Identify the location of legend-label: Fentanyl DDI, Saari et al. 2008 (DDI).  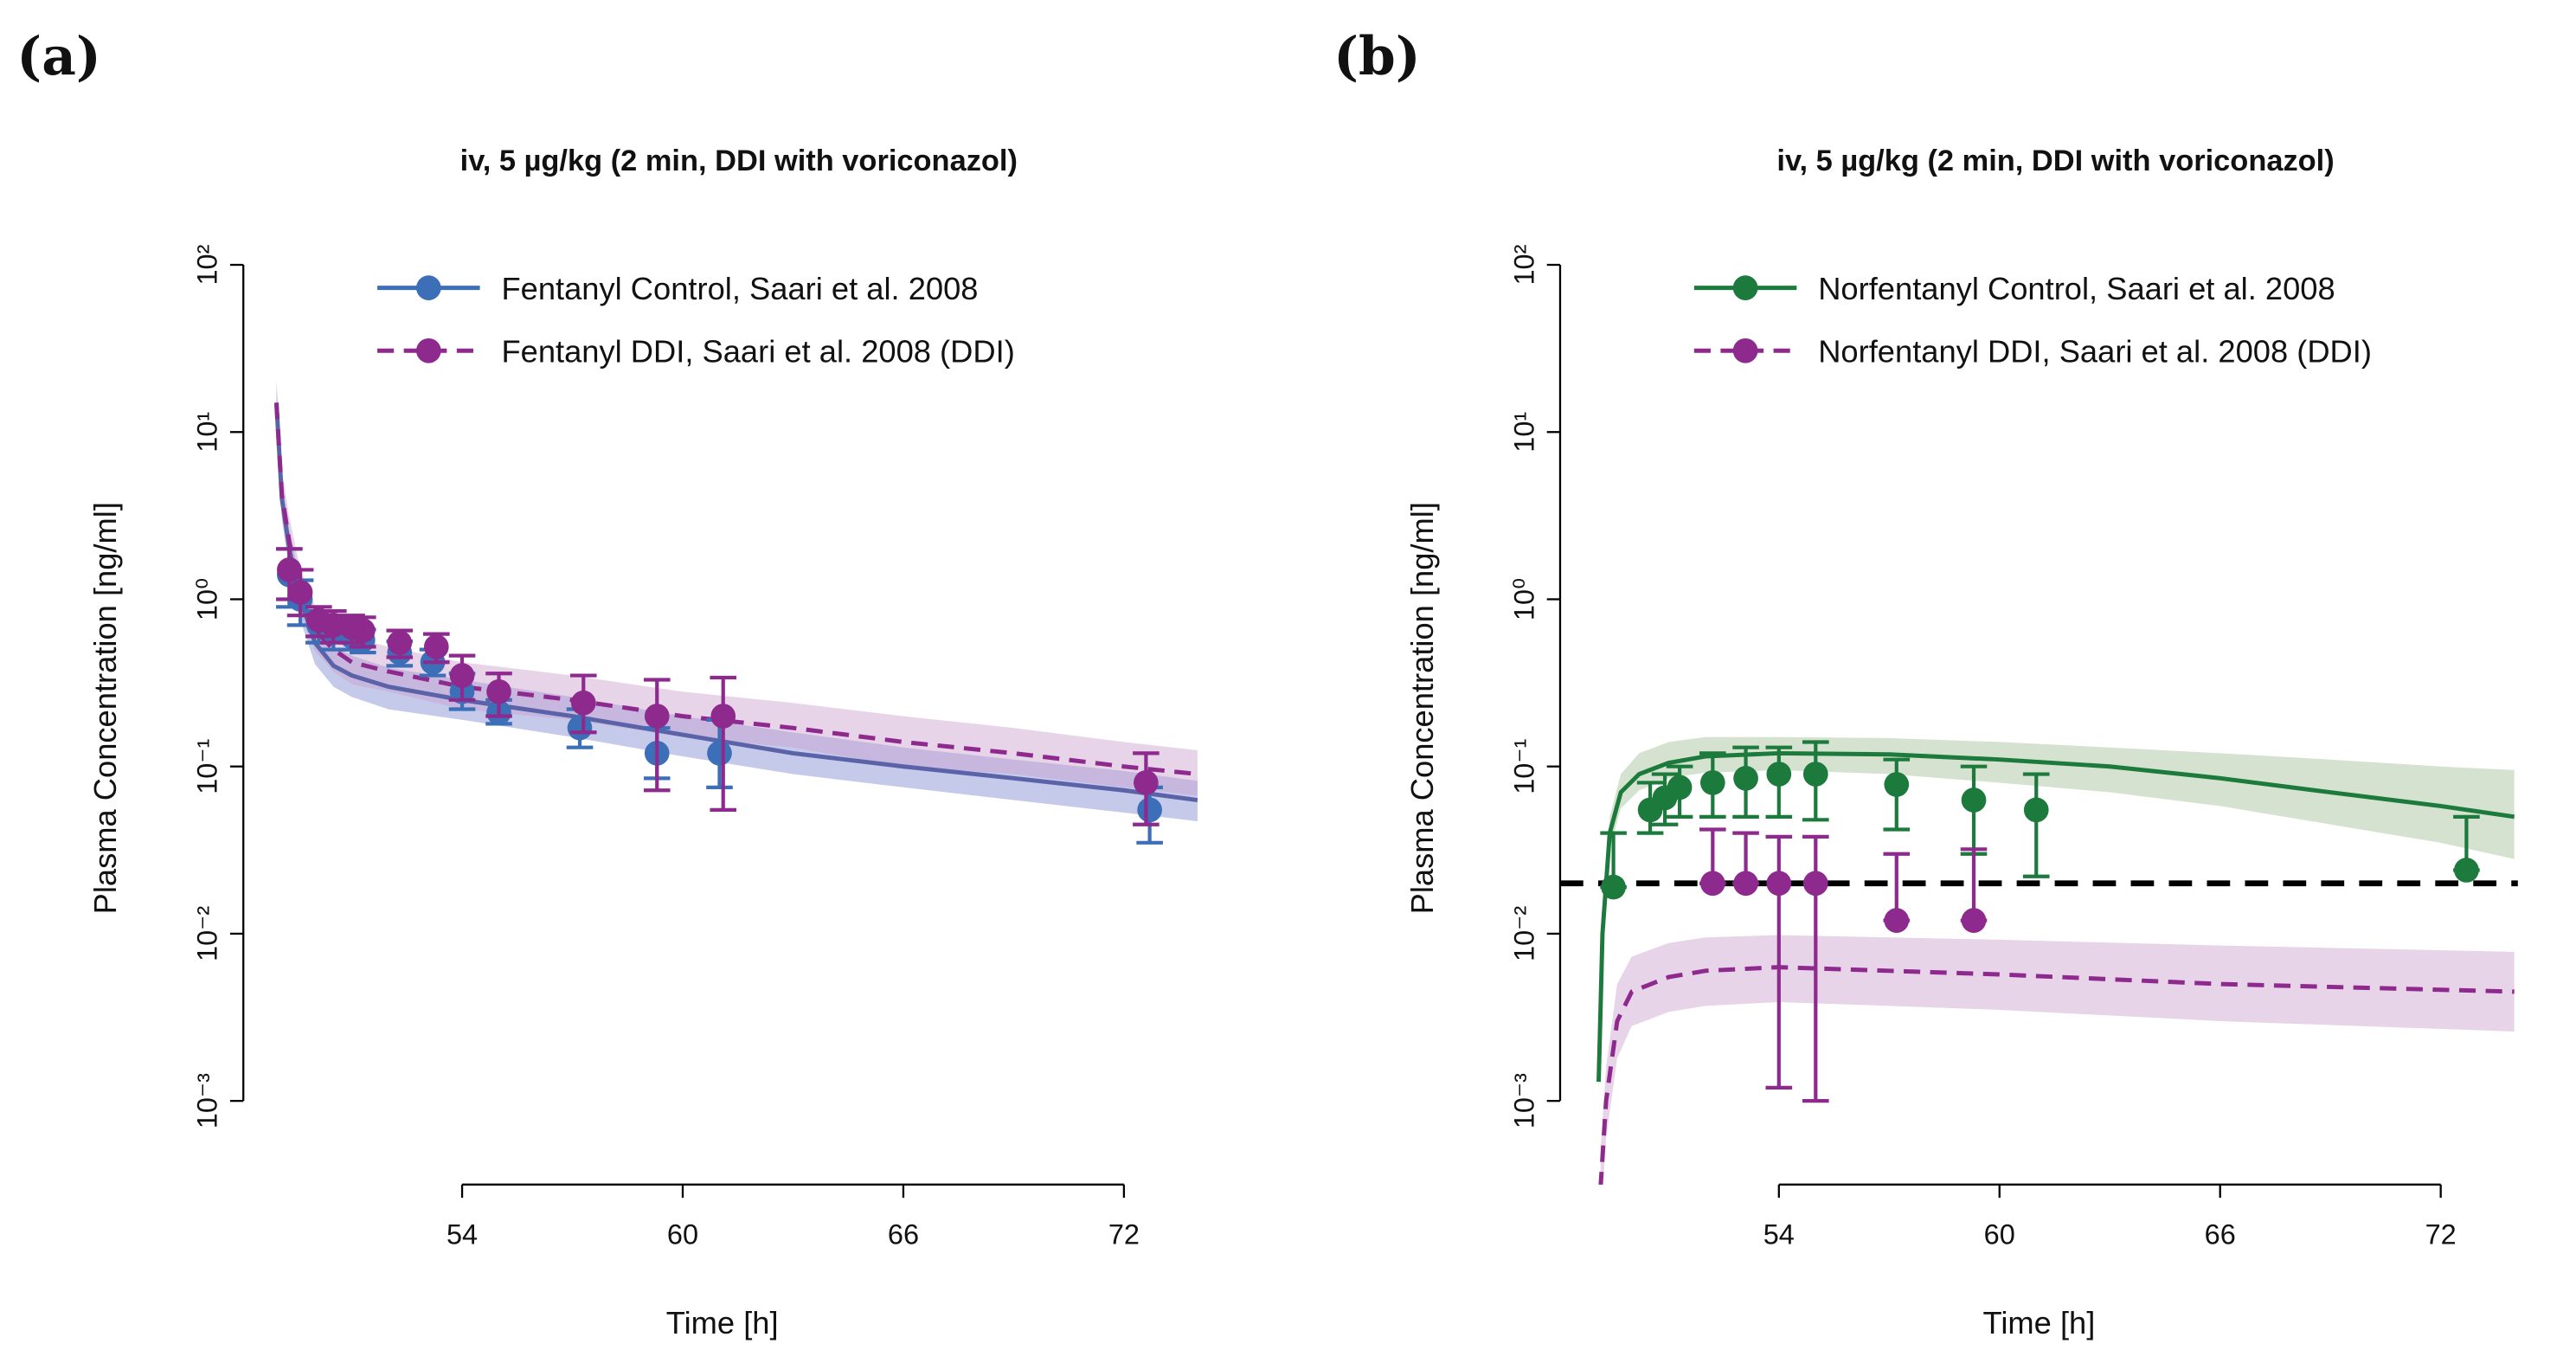
(758, 352).